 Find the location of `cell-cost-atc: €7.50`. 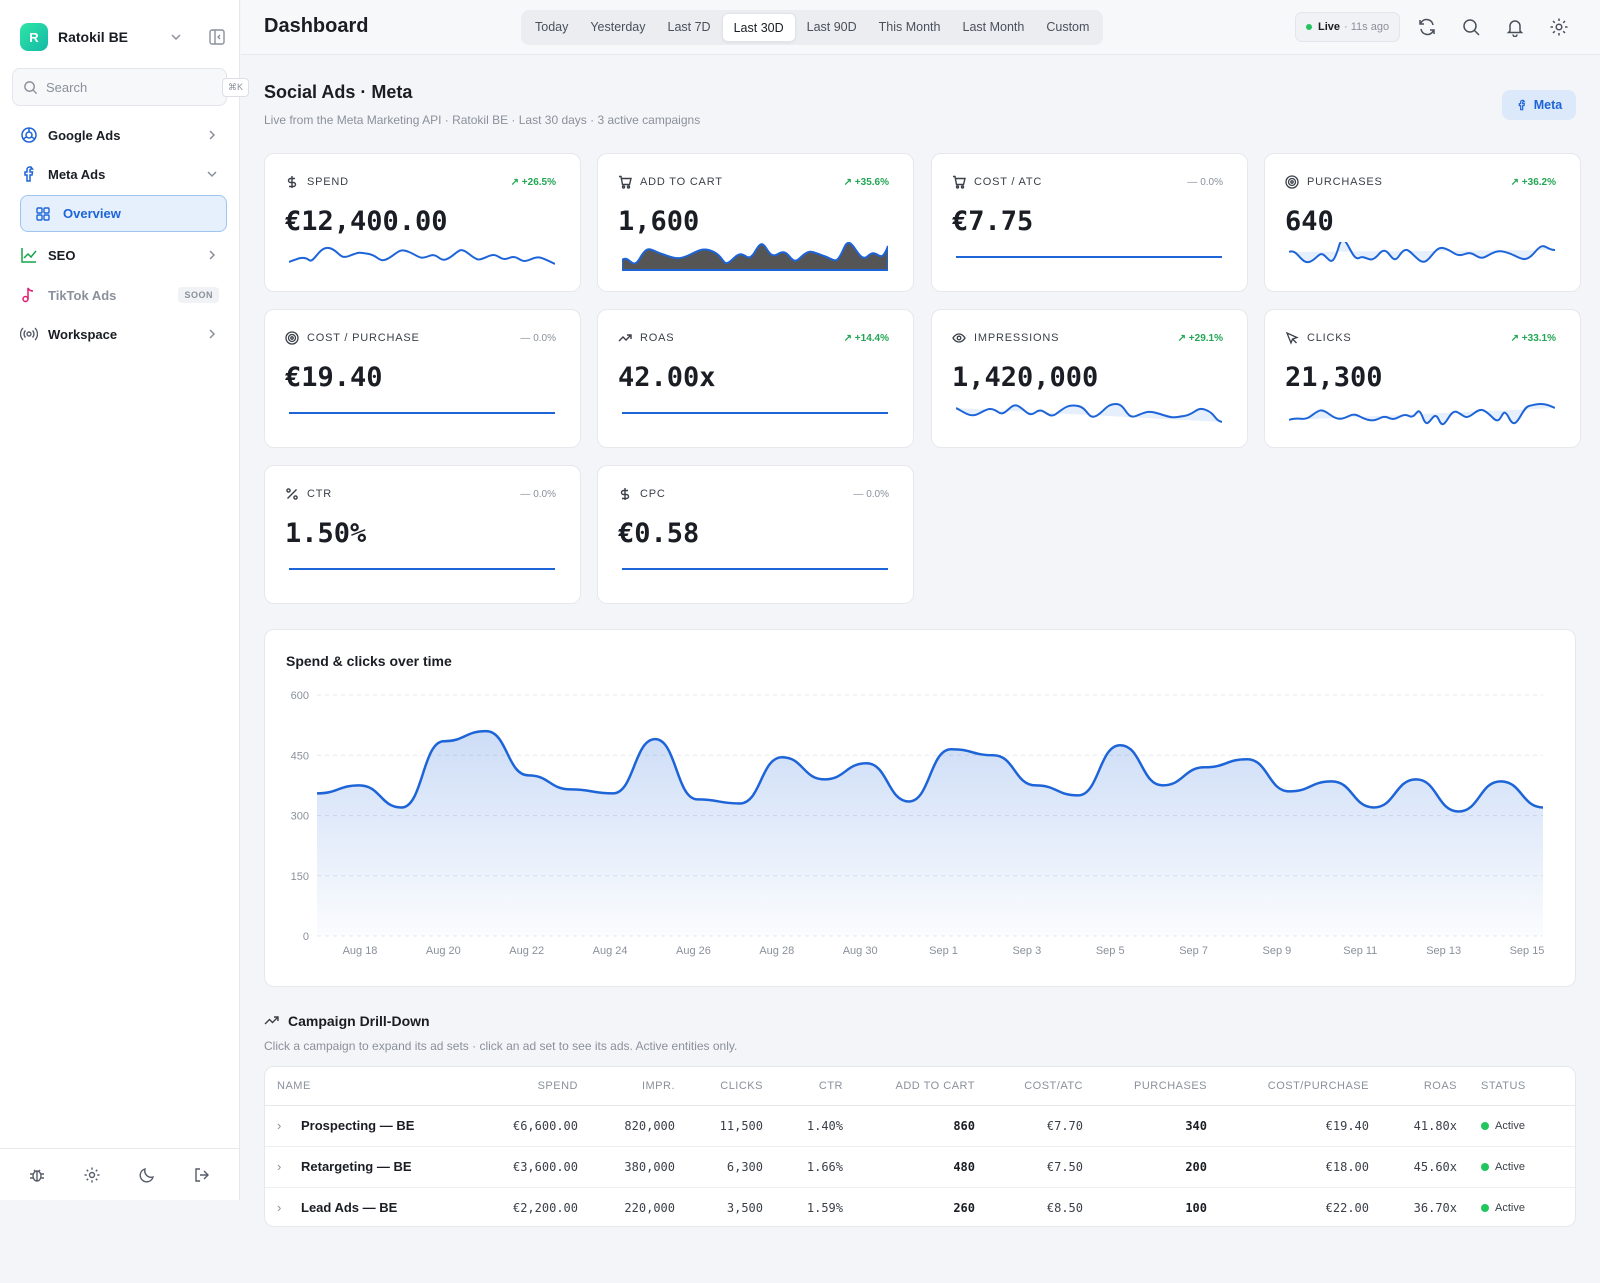

cell-cost-atc: €7.50 is located at coordinates (1041, 1167).